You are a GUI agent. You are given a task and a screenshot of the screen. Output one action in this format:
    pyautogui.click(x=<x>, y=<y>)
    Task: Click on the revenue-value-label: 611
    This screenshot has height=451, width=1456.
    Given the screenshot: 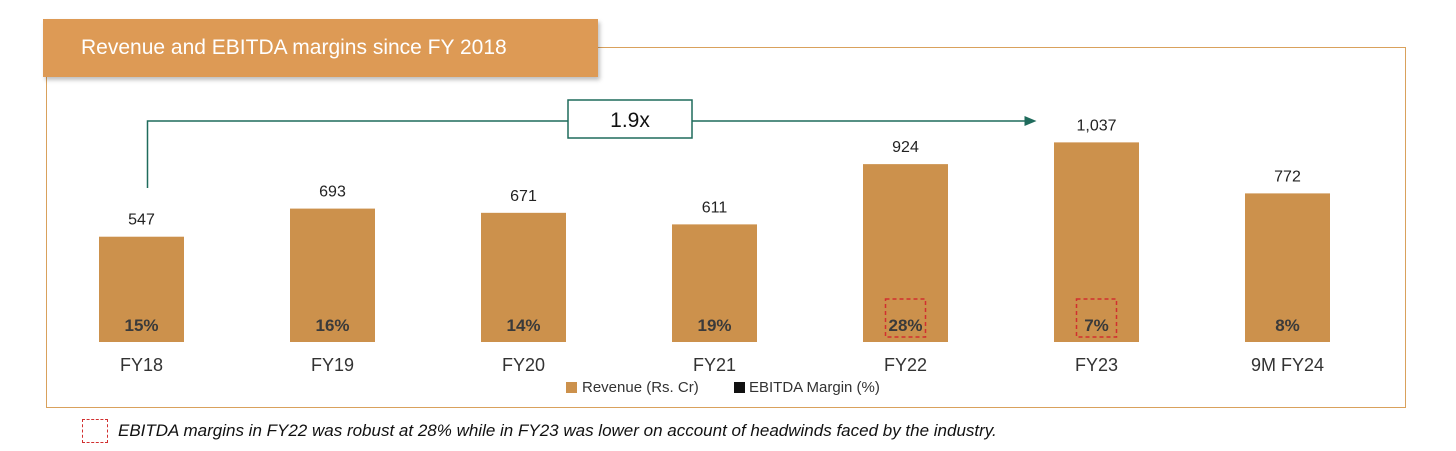 What is the action you would take?
    pyautogui.click(x=715, y=207)
    